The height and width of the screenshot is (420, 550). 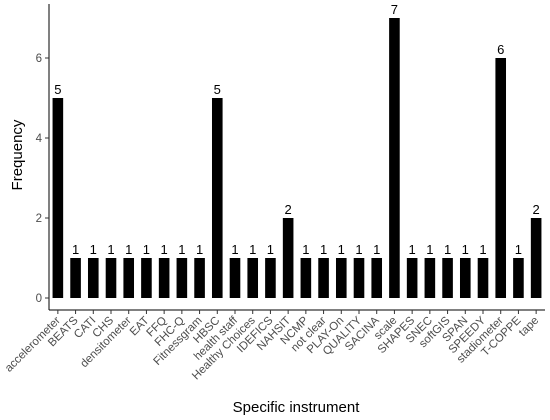 What do you see at coordinates (17, 154) in the screenshot?
I see `y-axis-title: Frequency` at bounding box center [17, 154].